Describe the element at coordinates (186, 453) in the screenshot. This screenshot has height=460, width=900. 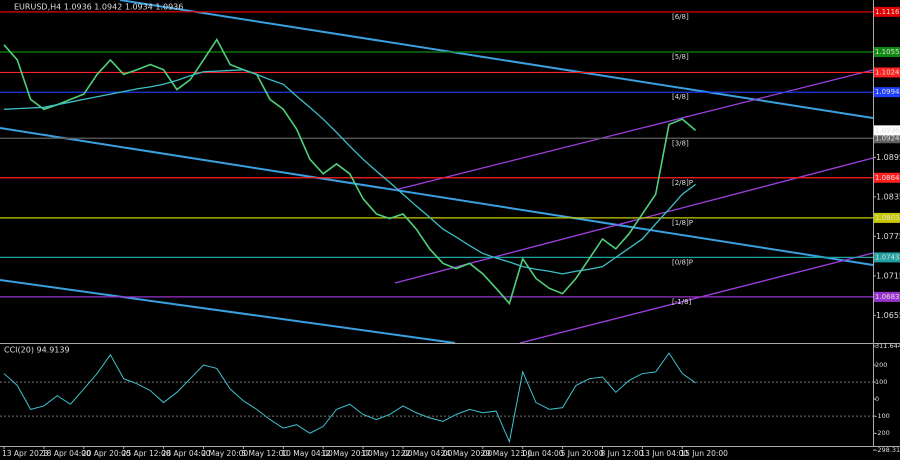
I see `x-tick-label: 28 Apr 04:00` at that location.